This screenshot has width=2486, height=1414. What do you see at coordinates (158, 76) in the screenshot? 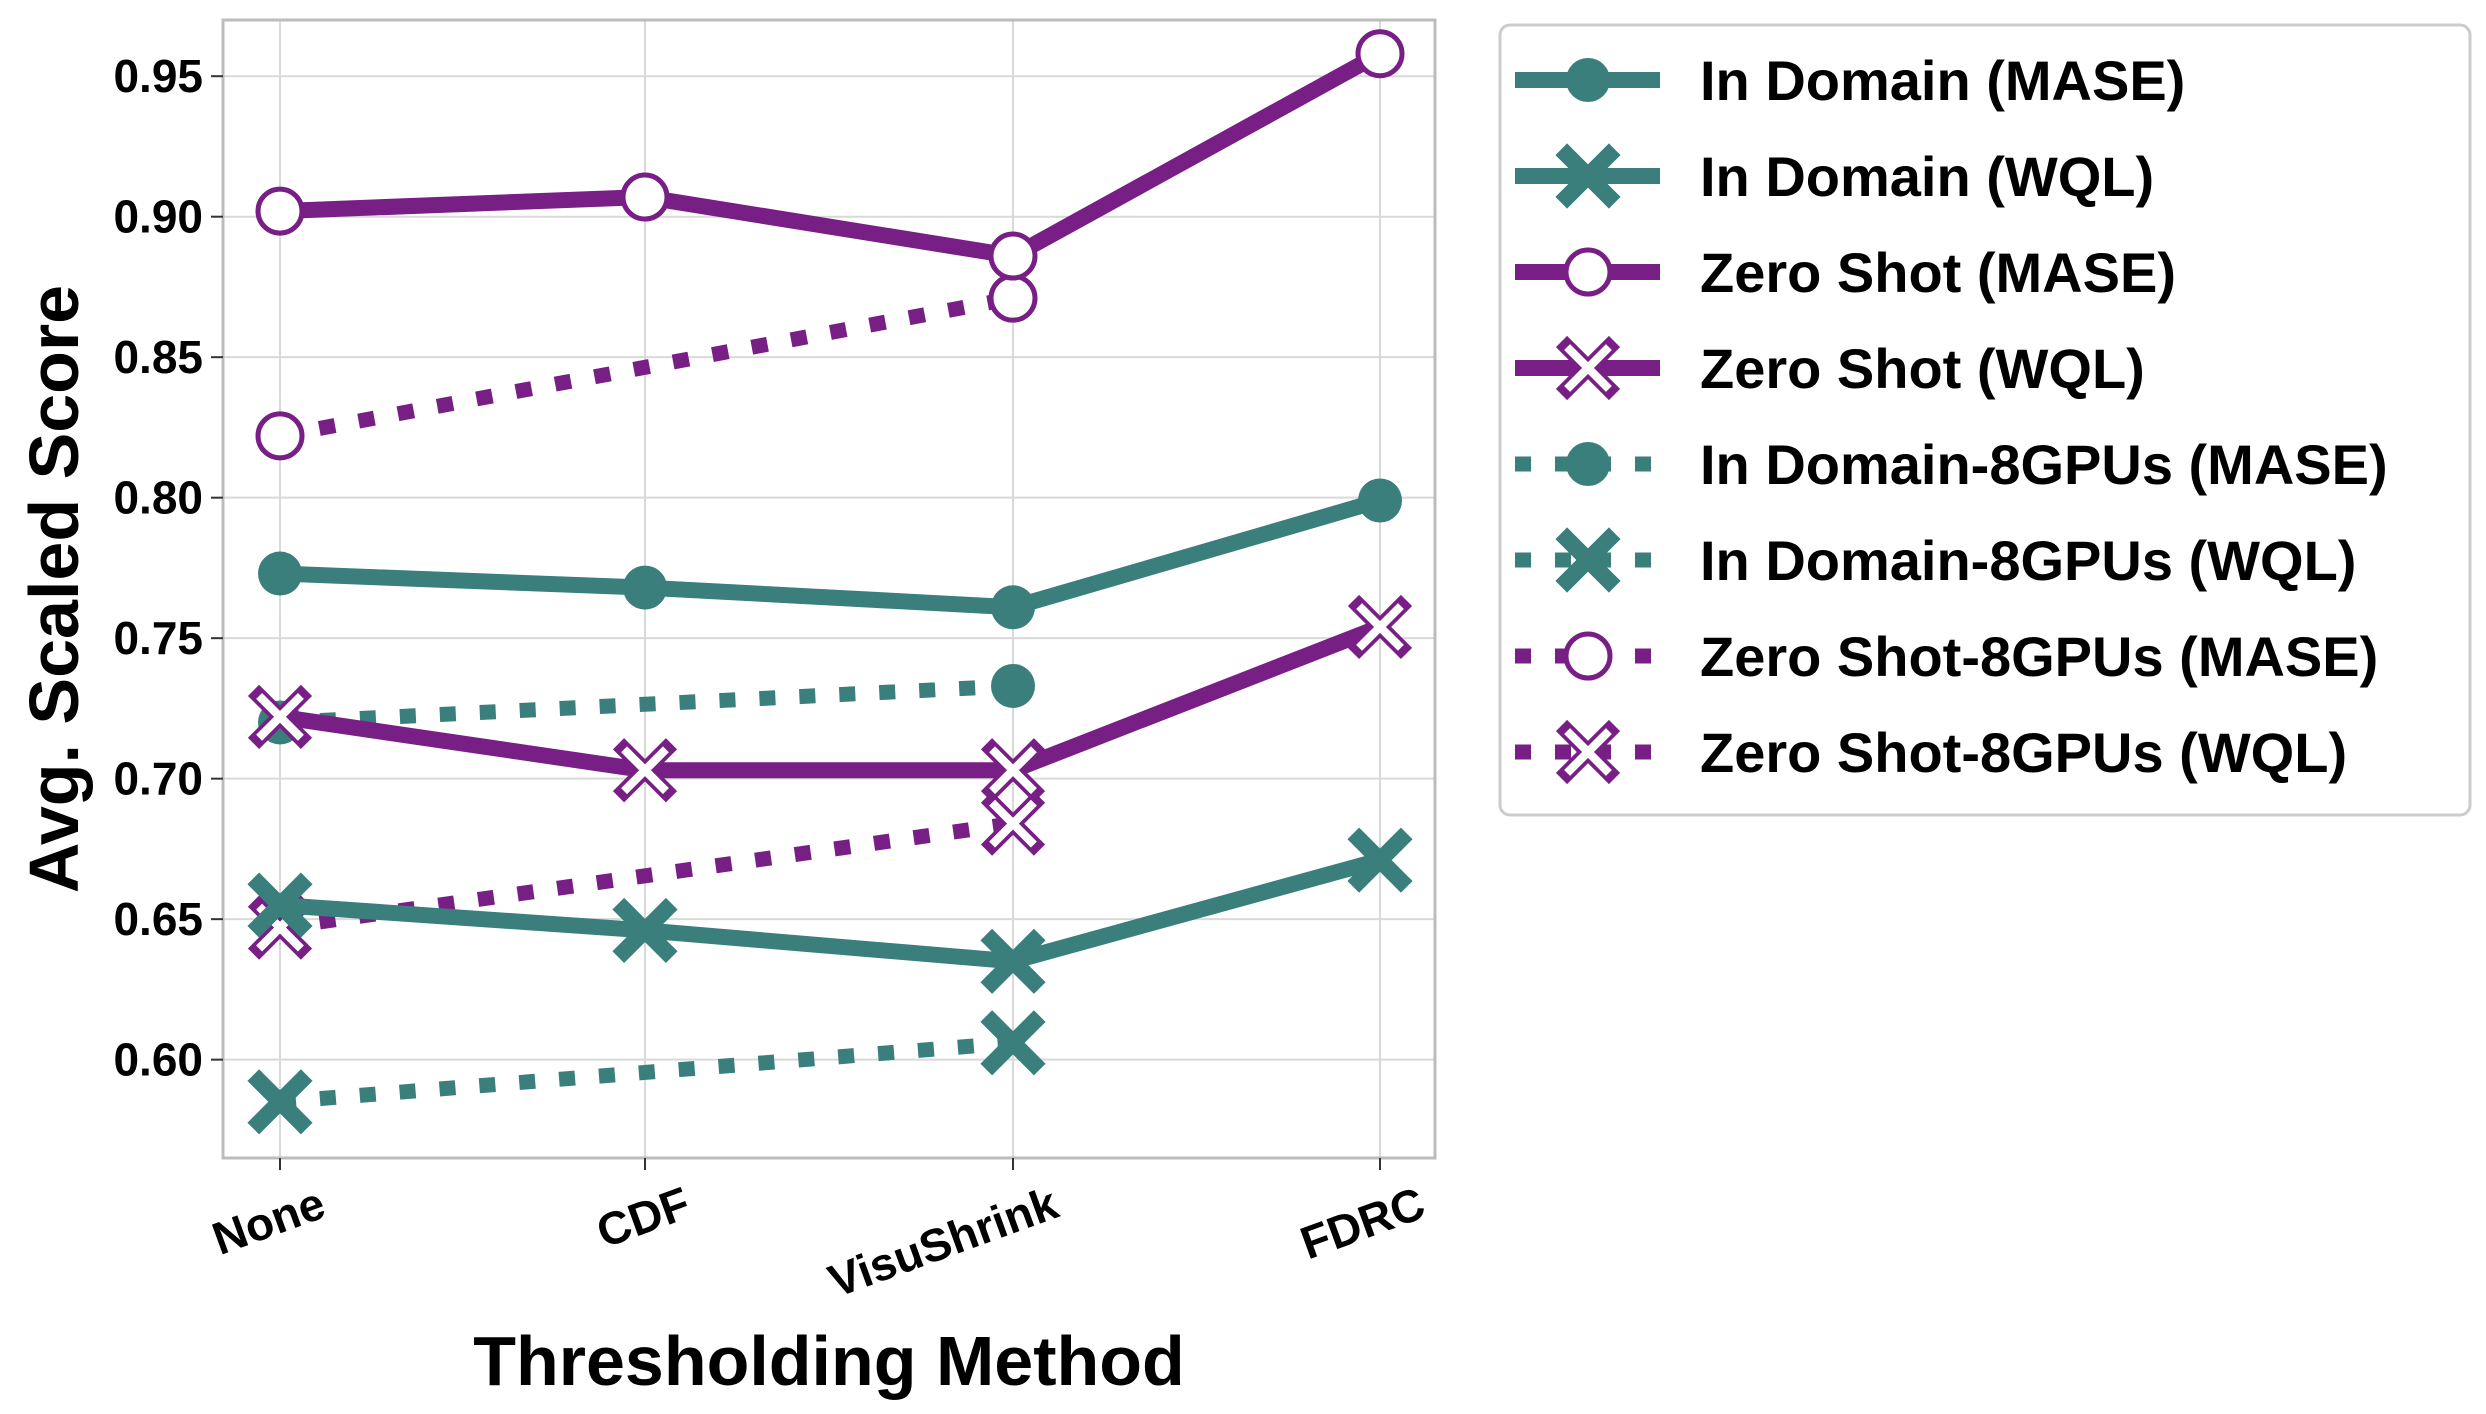
I see `y-tick-label: 0.95` at bounding box center [158, 76].